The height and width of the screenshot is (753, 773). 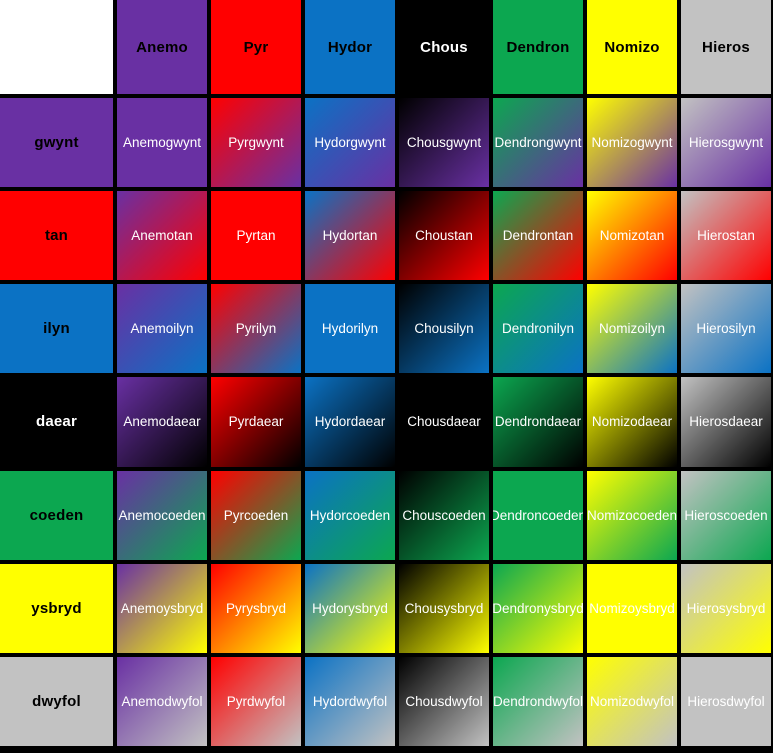 I want to click on row-header-gwynt: gwynt, so click(x=56, y=143).